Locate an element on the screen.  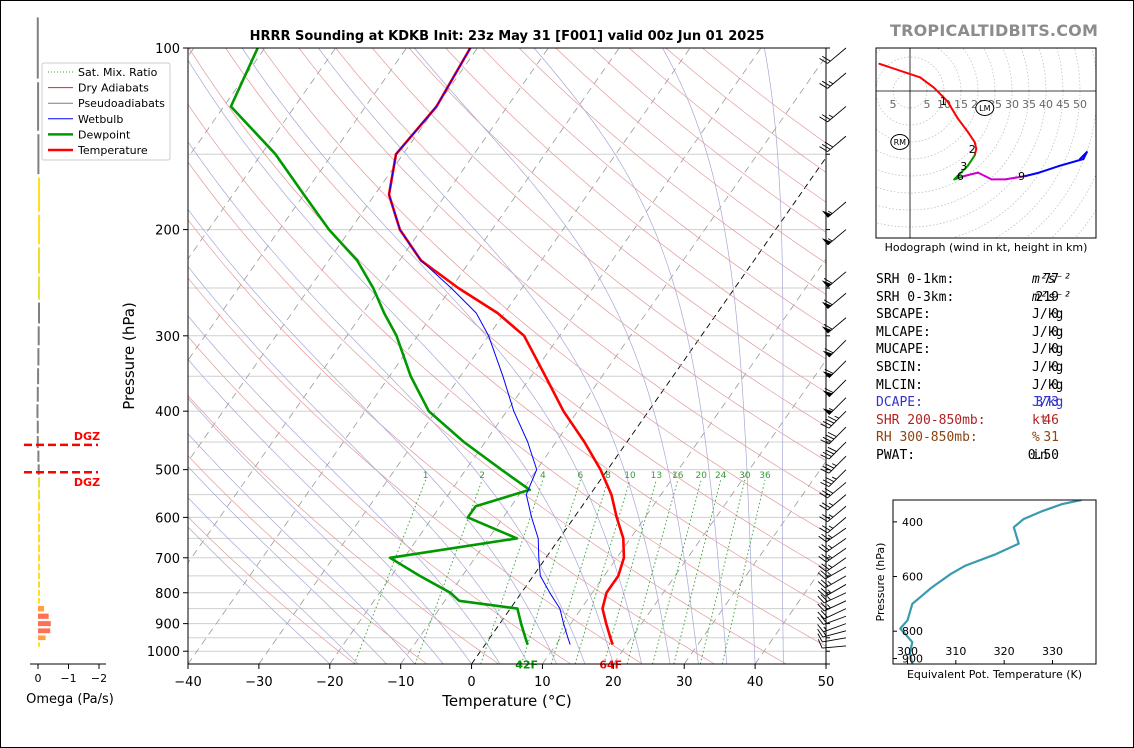
index-row: SHR 200-850mb: 46 kt is located at coordinates (983, 421).